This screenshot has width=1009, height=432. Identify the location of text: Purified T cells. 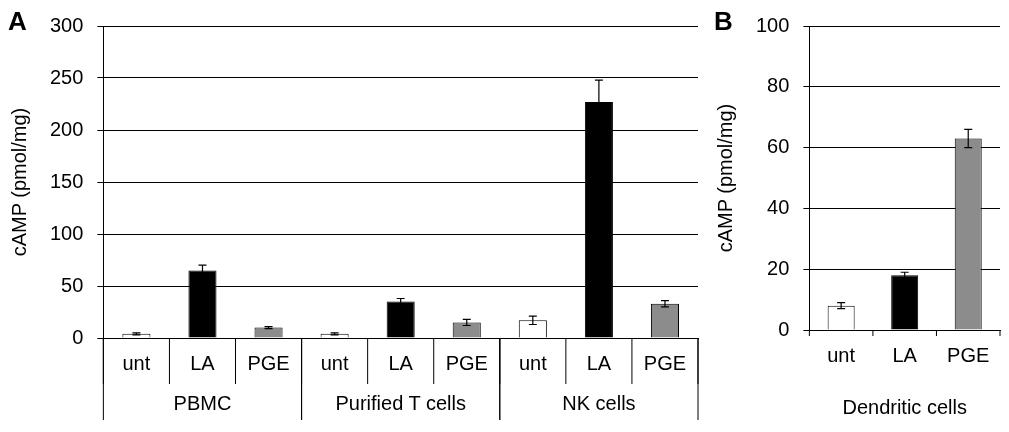
(400, 402).